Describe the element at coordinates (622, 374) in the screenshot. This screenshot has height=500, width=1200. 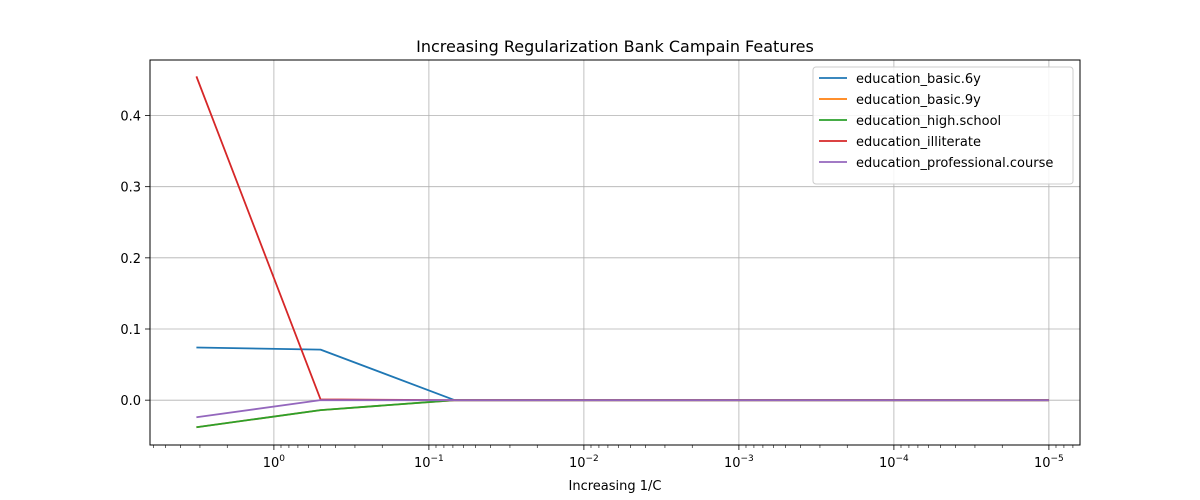
I see `series-line-education-basic-6y` at that location.